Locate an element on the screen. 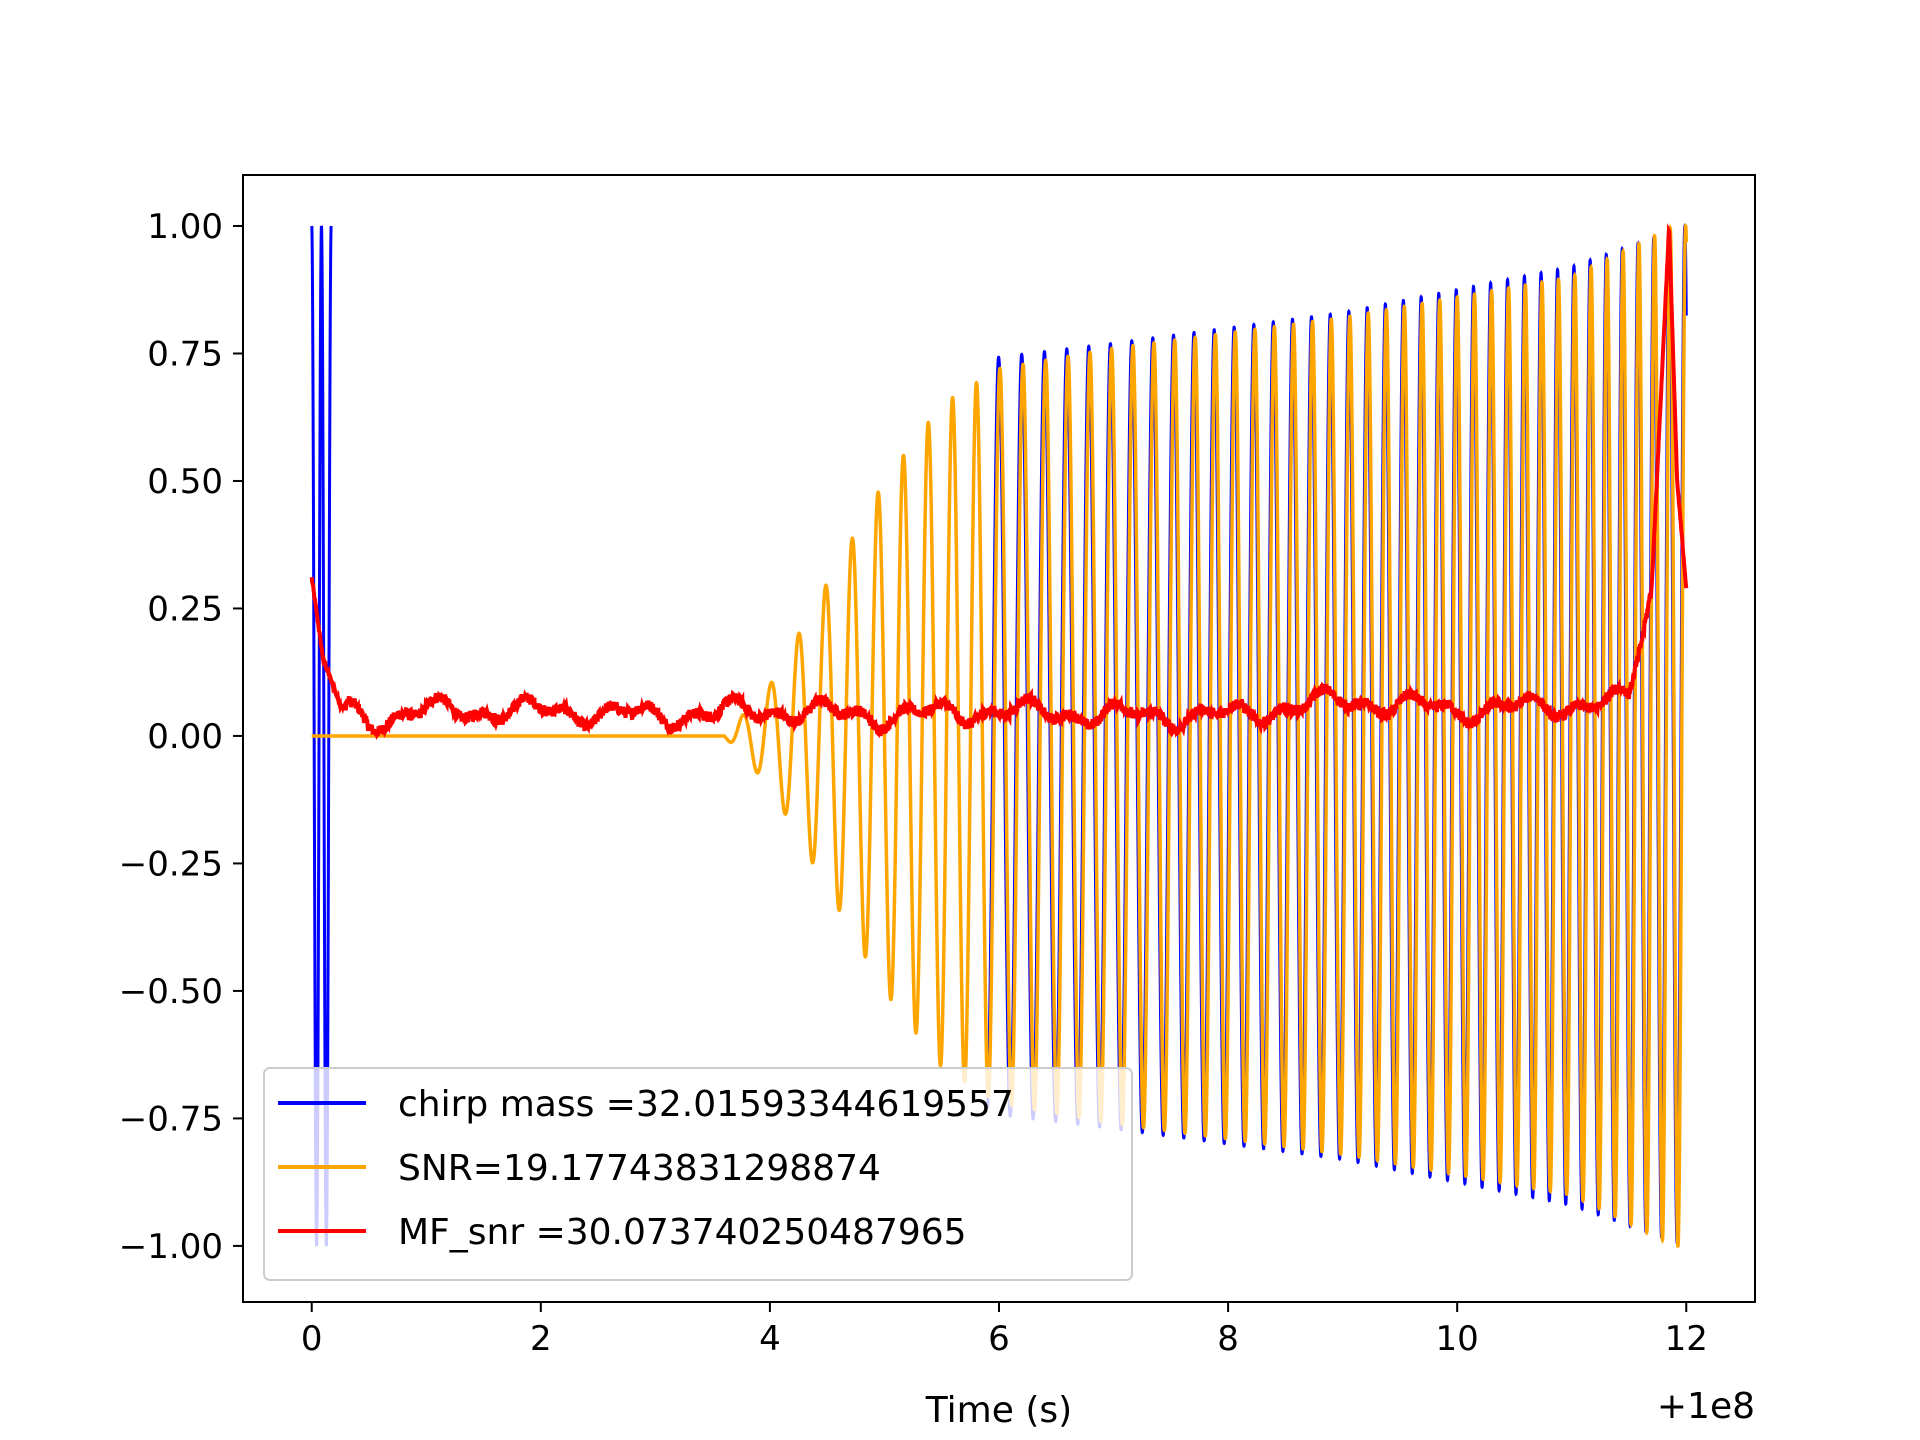 This screenshot has width=1920, height=1440. x-tick-label: 8 is located at coordinates (1228, 1339).